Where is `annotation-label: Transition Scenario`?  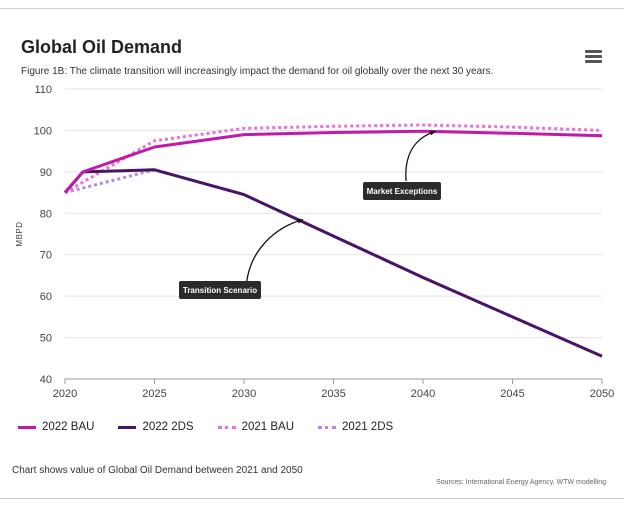 annotation-label: Transition Scenario is located at coordinates (220, 290).